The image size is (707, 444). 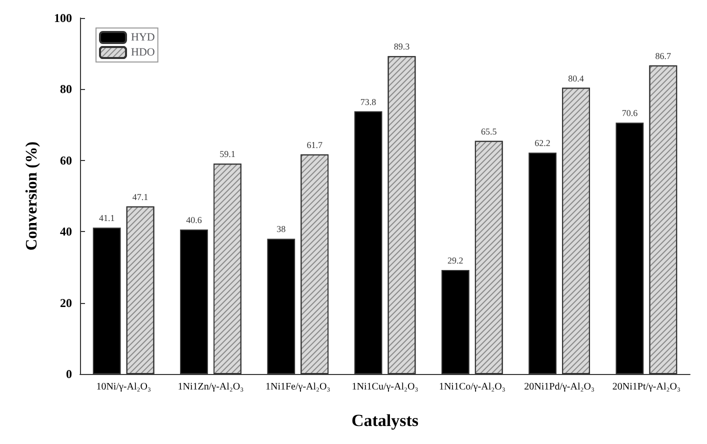 I want to click on y-tick-label: 60, so click(x=66, y=160).